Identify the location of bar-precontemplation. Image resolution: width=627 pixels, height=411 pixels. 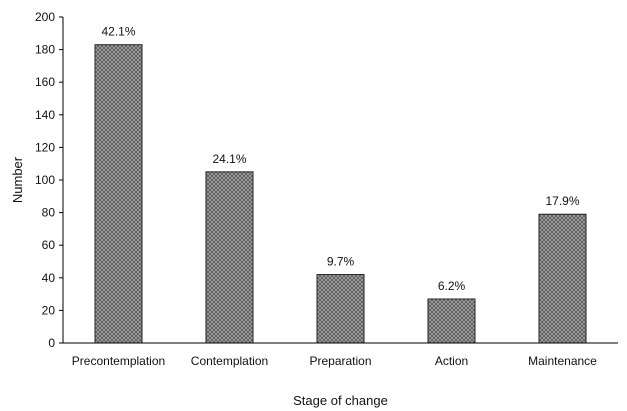
(118, 194).